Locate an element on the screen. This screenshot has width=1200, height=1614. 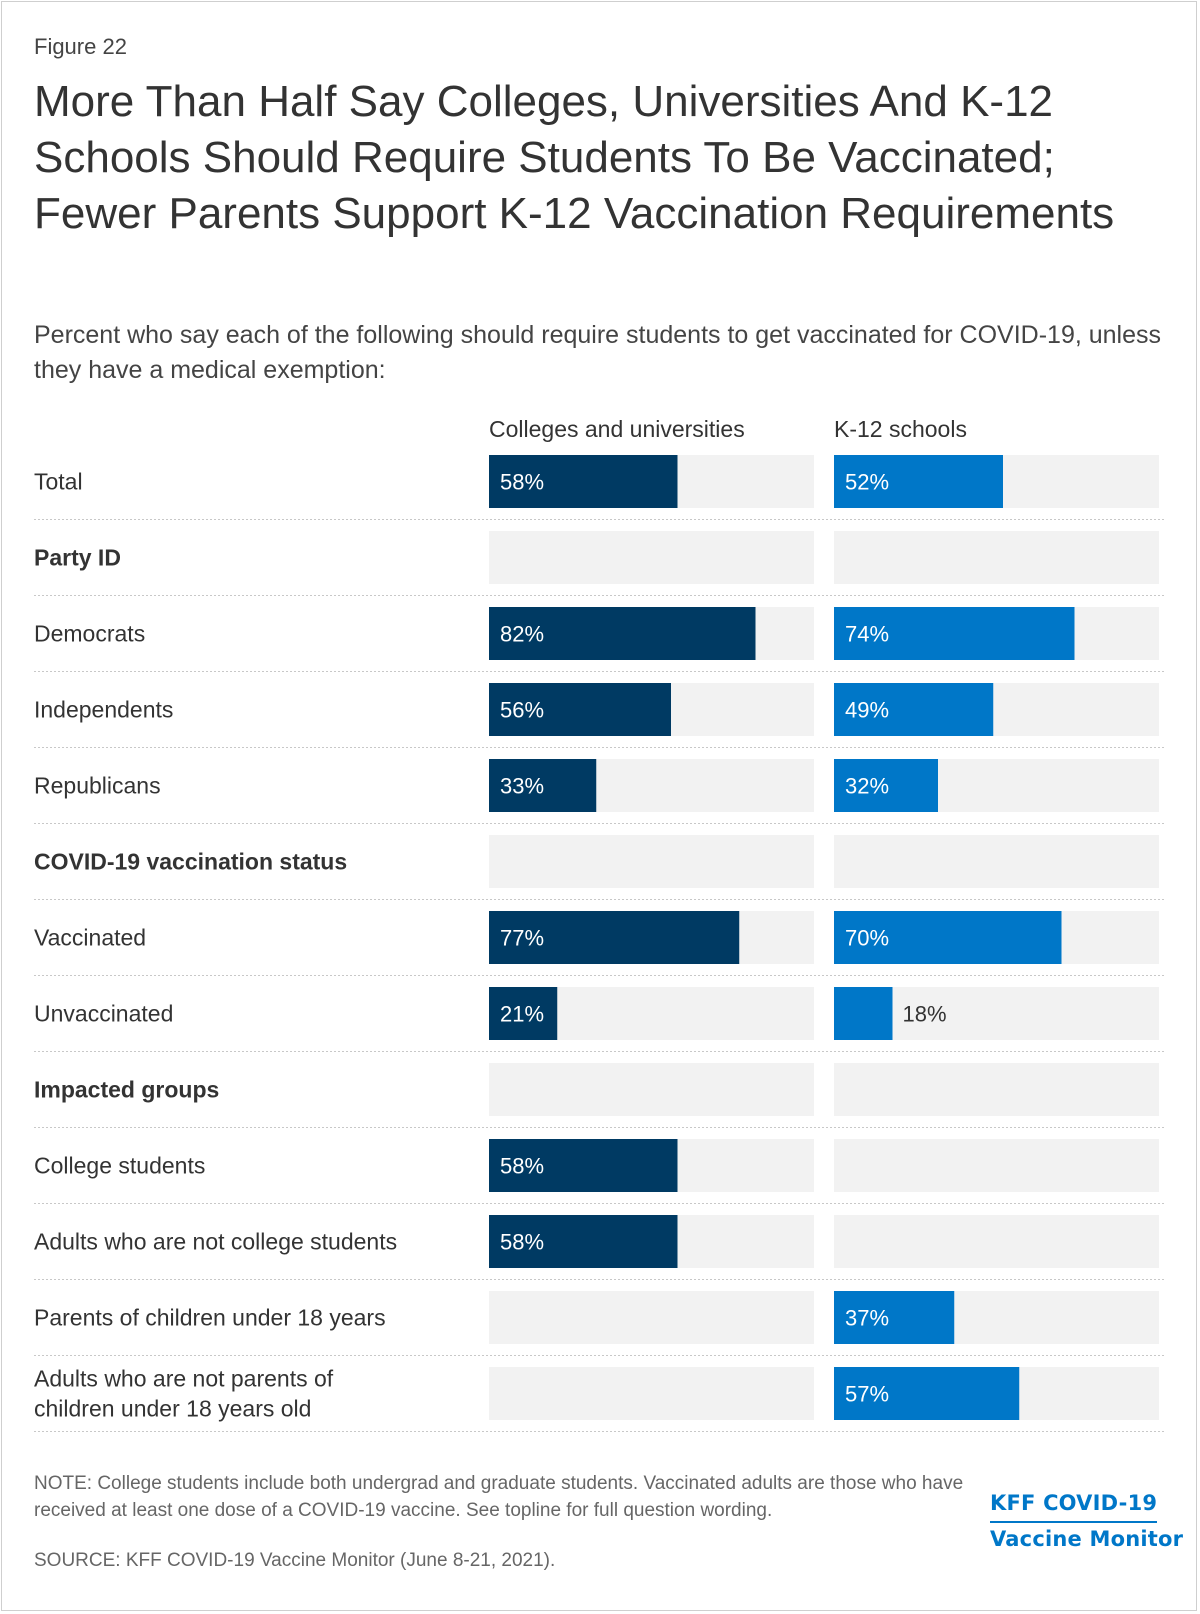
bar-colleges-college-students is located at coordinates (583, 1165).